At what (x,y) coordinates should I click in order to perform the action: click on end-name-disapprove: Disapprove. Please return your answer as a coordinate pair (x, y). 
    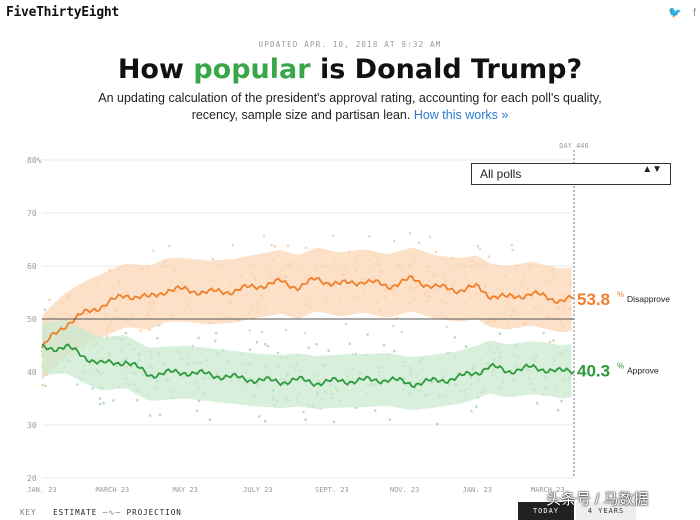
    Looking at the image, I should click on (648, 299).